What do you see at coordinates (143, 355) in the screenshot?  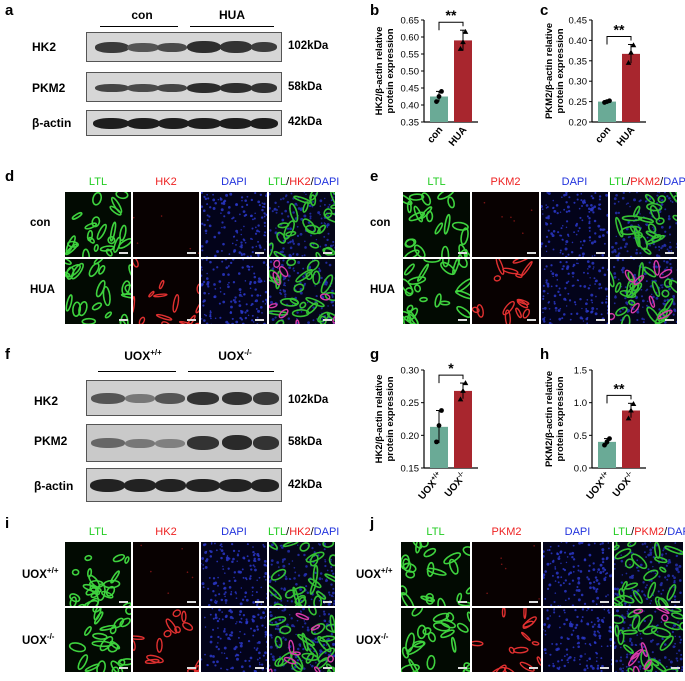 I see `group-label-uox-wt: UOX+/+` at bounding box center [143, 355].